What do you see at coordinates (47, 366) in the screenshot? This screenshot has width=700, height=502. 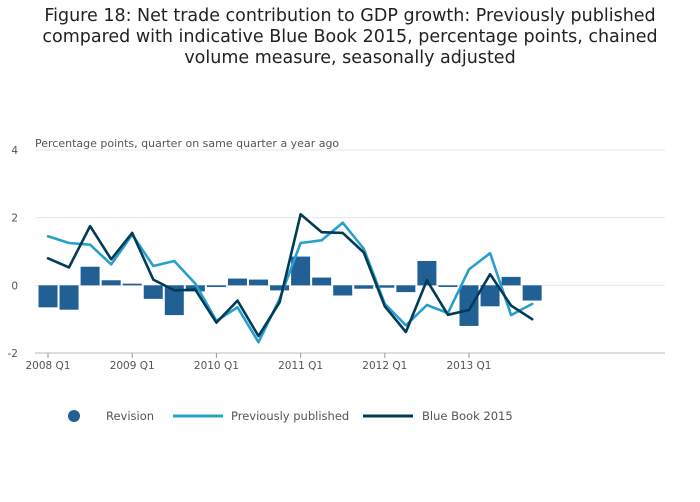 I see `x-tick-label: 2008 Q1` at bounding box center [47, 366].